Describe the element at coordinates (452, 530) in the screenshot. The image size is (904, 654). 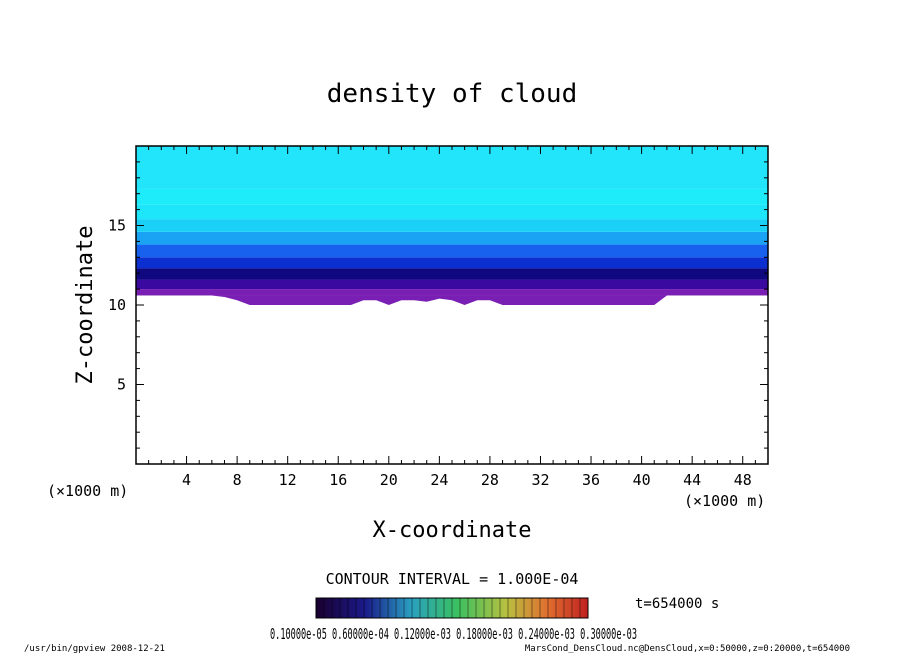
I see `x-axis-label: X-coordinate` at that location.